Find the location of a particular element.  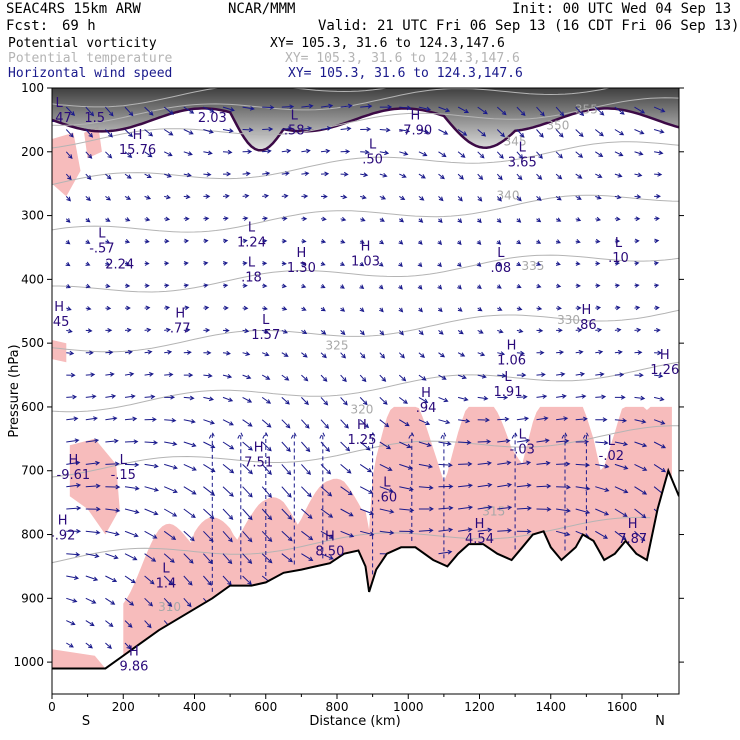

pv-2pvu-contour is located at coordinates (365, 129).